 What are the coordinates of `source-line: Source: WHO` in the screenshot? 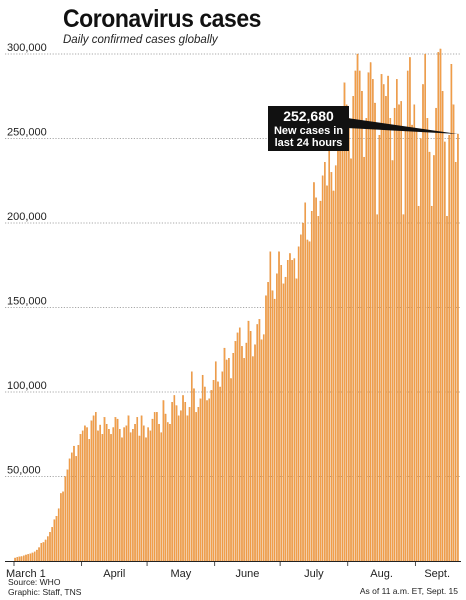 It's located at (34, 582).